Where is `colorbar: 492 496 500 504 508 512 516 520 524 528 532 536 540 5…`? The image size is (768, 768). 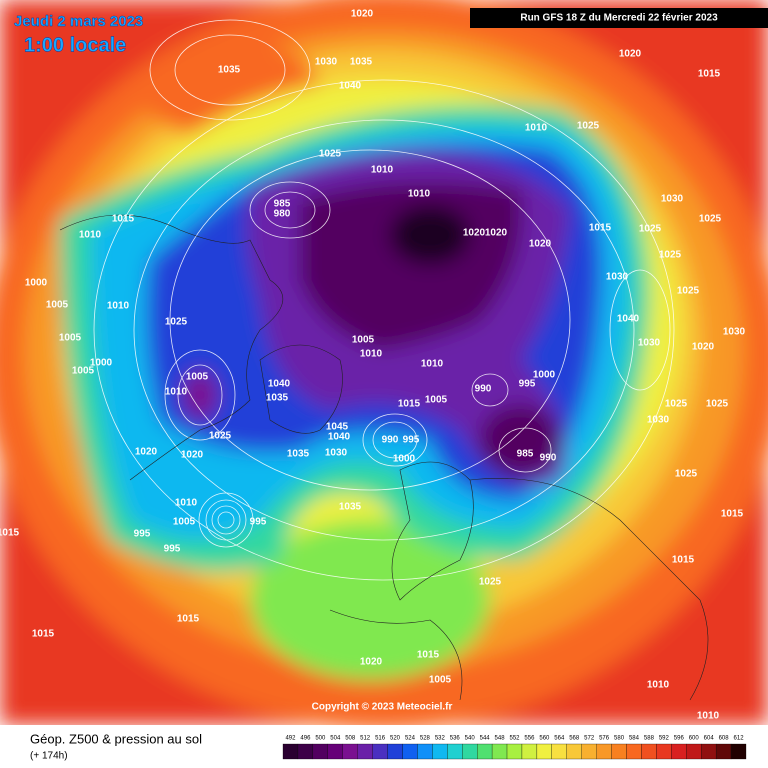
colorbar: 492 496 500 504 508 512 516 520 524 528 532 536 540 5… is located at coordinates (514, 748).